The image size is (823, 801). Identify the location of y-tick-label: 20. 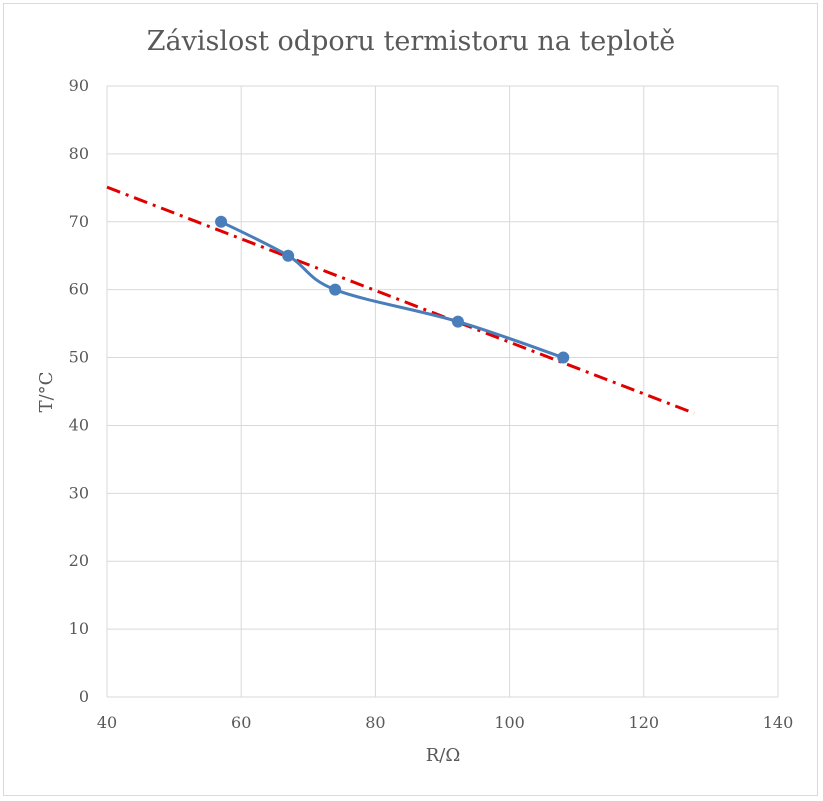
(79, 560).